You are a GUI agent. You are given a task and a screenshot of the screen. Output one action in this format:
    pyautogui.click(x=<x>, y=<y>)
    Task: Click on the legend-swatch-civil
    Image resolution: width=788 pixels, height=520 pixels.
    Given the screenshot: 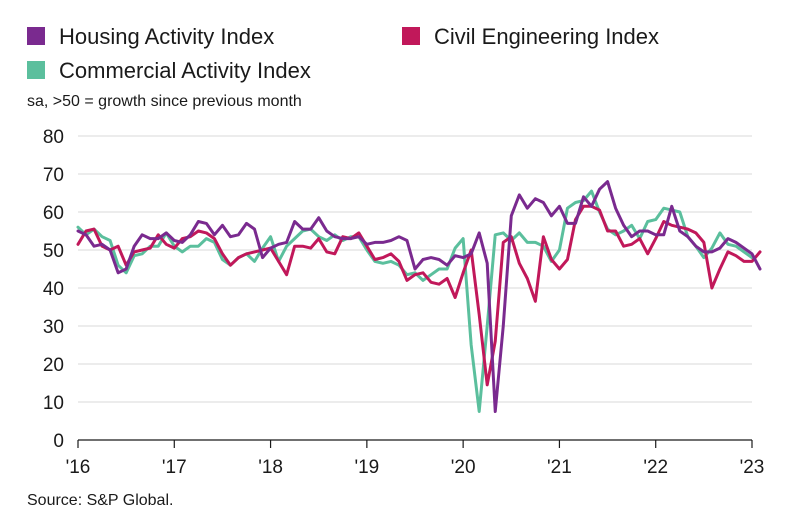 What is the action you would take?
    pyautogui.click(x=411, y=36)
    